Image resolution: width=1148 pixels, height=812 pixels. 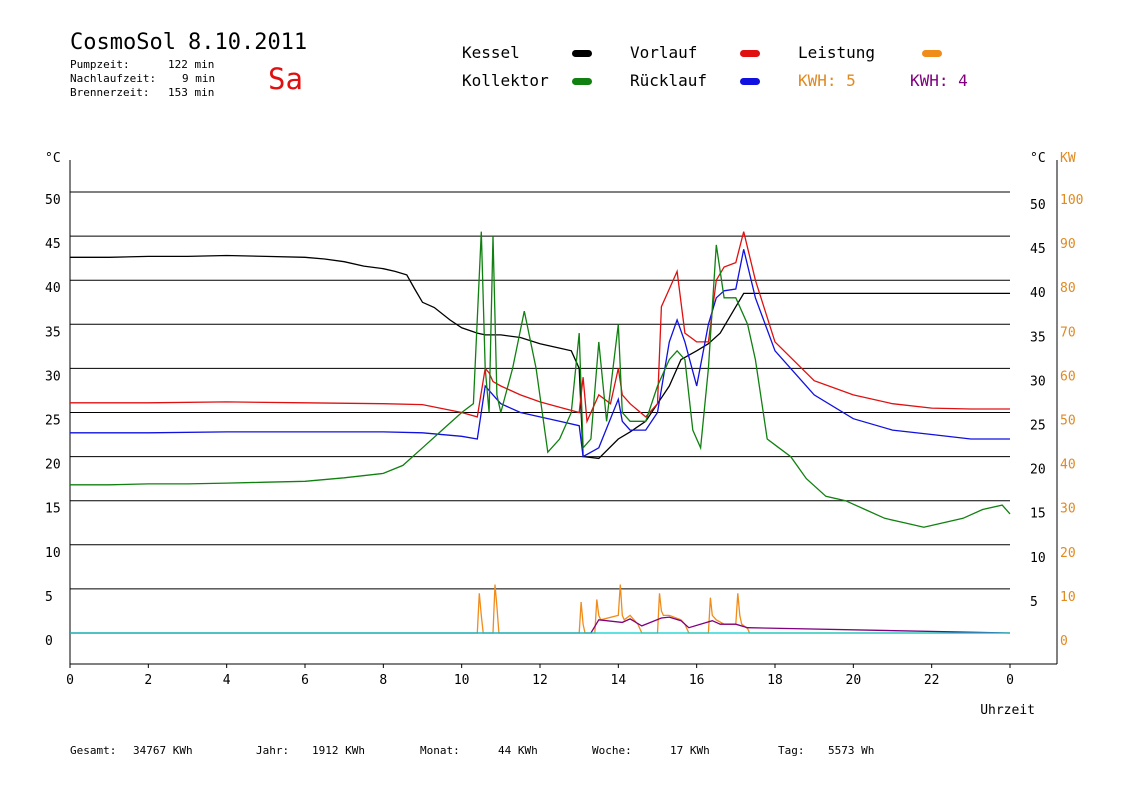 I want to click on stat-pumpzeit-value: 122 min, so click(x=191, y=64).